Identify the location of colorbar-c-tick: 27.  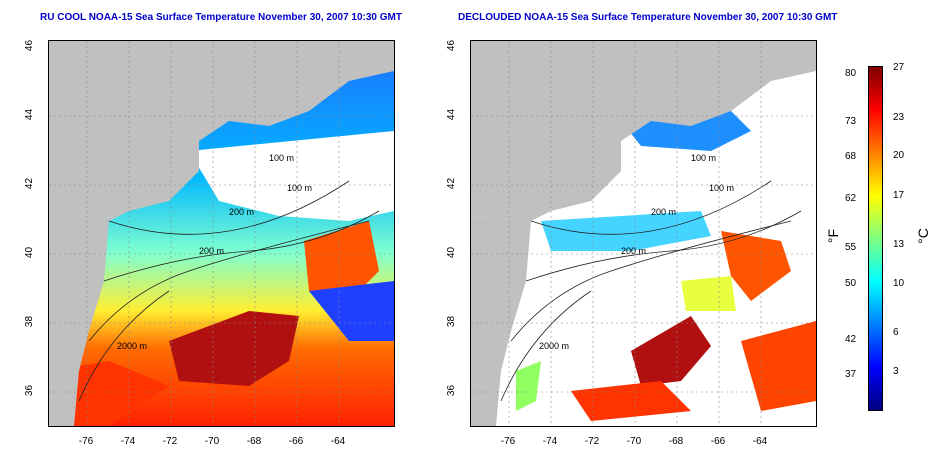
(899, 67).